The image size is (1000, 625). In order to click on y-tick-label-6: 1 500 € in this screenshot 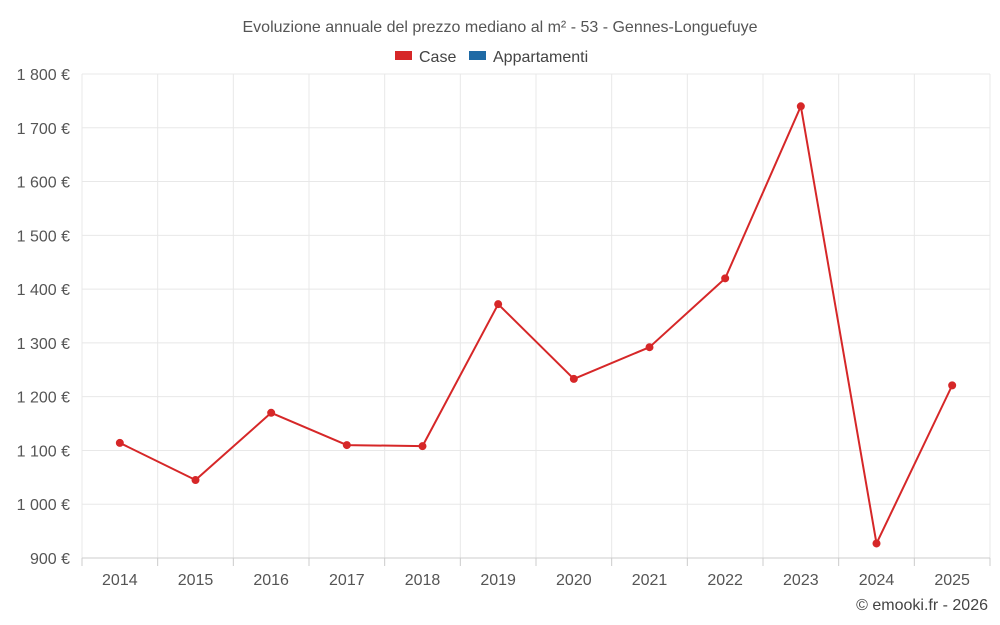, I will do `click(43, 236)`.